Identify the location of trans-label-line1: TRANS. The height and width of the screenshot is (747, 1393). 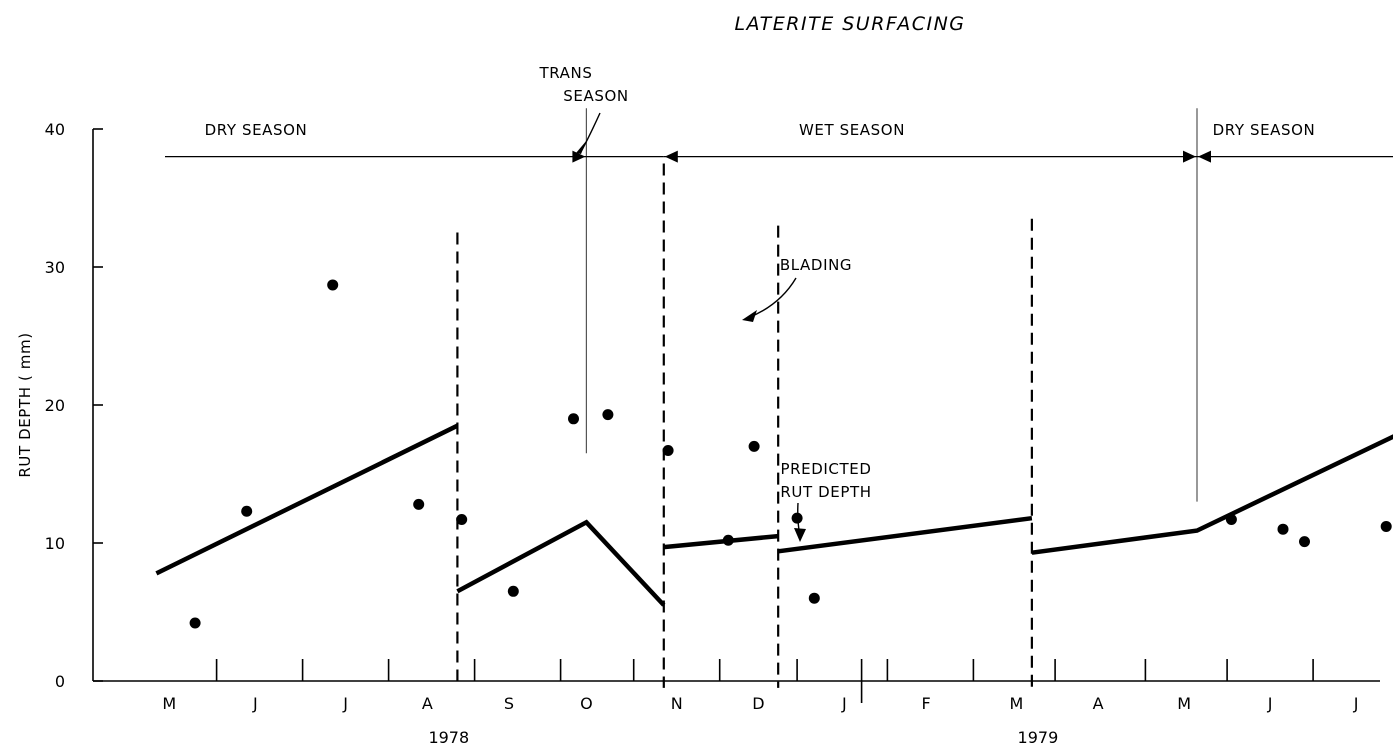
(566, 73).